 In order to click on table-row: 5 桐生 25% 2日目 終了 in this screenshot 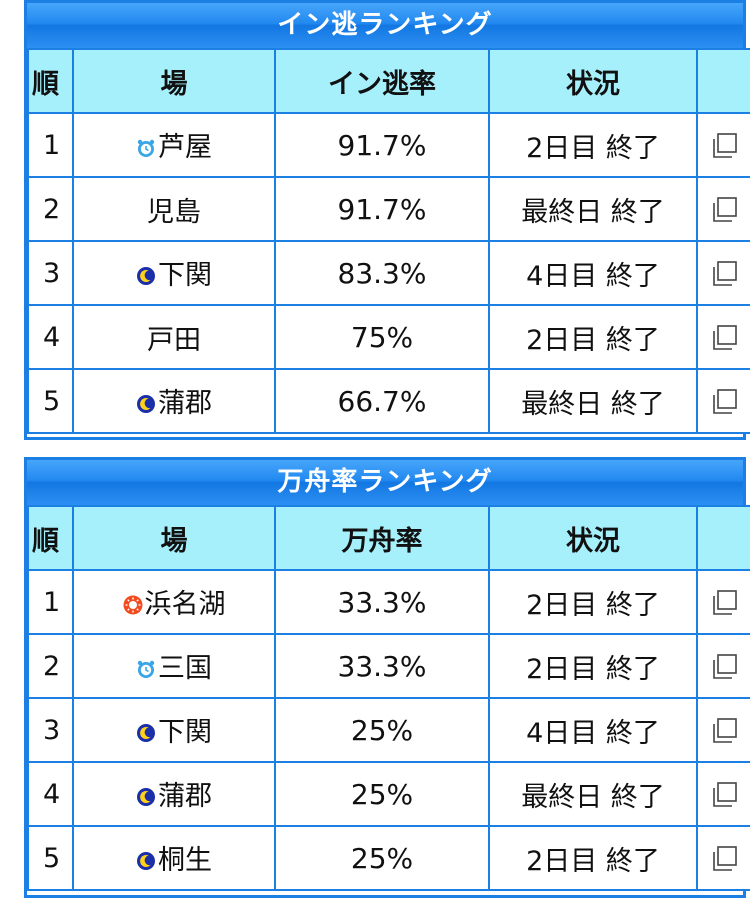, I will do `click(388, 858)`.